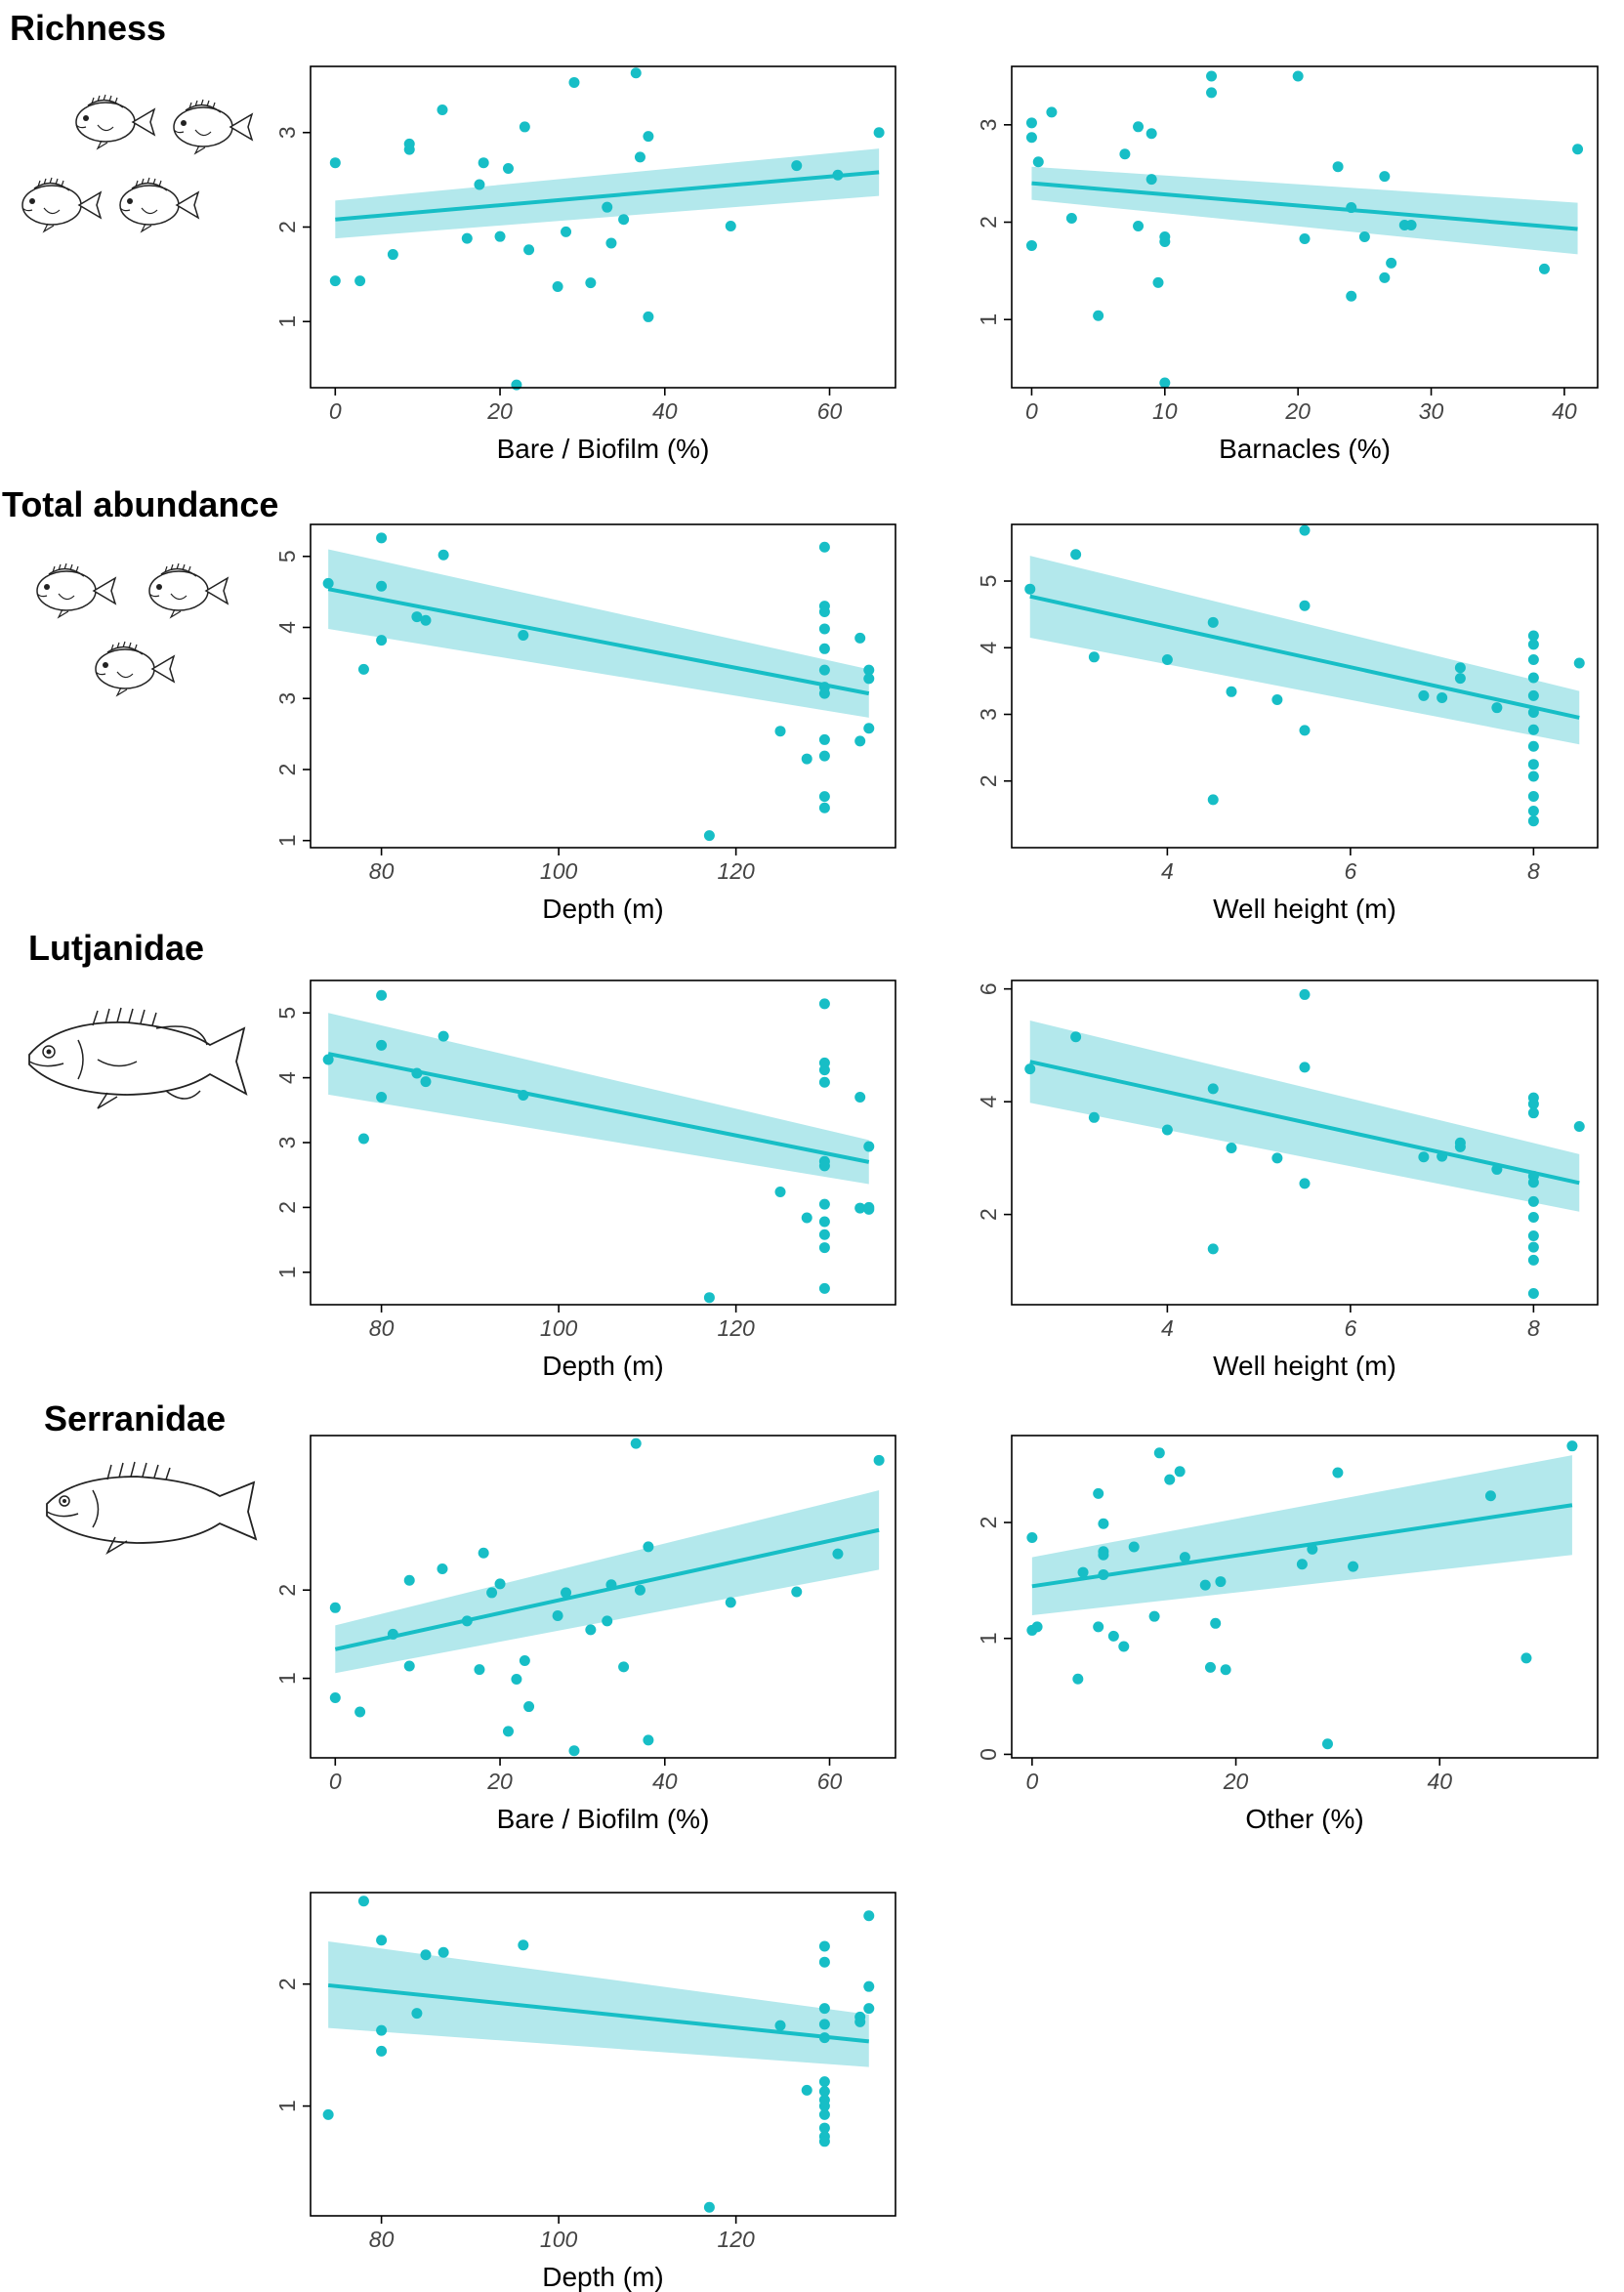 The width and height of the screenshot is (1624, 2292). I want to click on x-tick-label: 100, so click(559, 1328).